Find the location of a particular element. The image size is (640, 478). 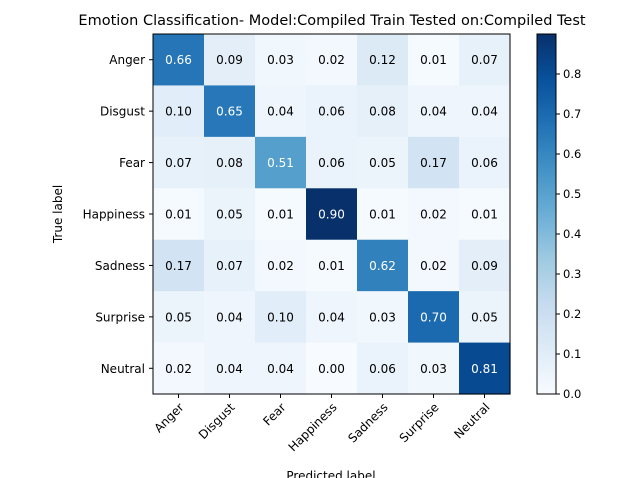

y-tick-label: Fear is located at coordinates (132, 163).